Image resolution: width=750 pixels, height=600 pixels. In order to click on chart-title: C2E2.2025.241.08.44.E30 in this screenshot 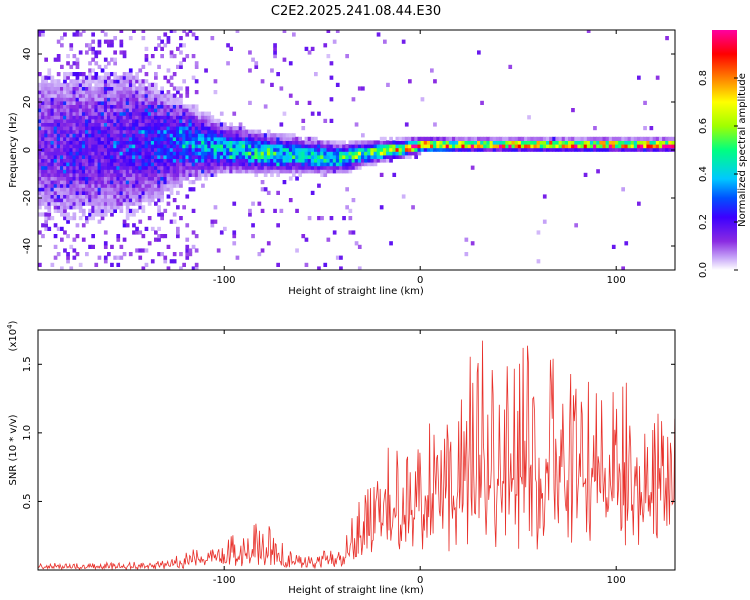, I will do `click(356, 11)`.